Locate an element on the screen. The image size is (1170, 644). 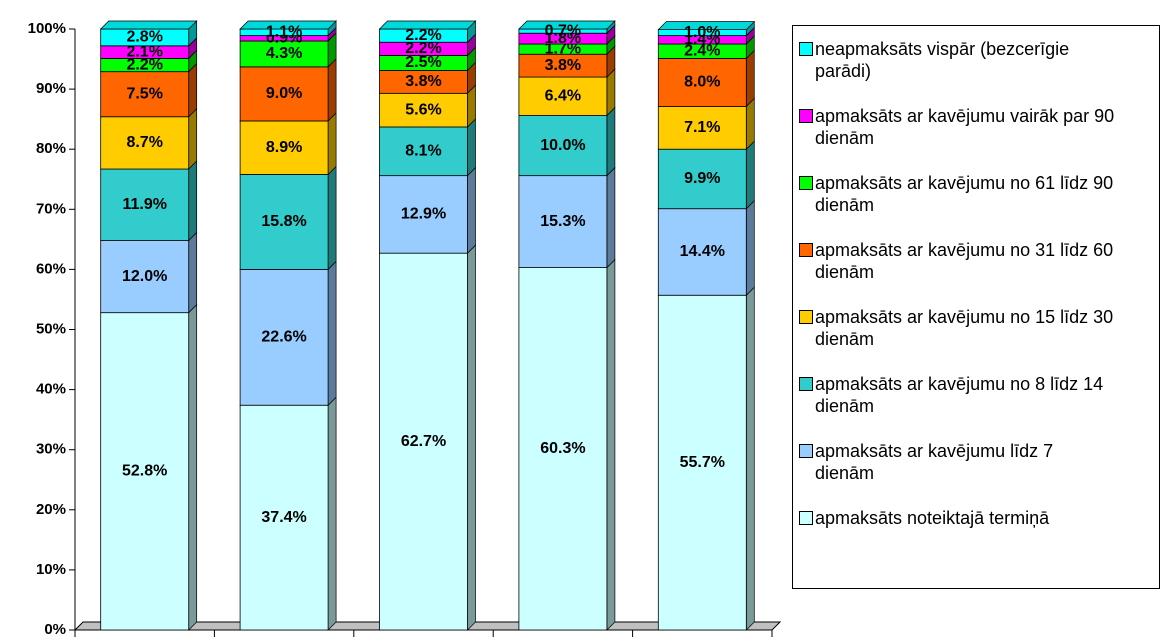
value-label: 2.4% is located at coordinates (702, 50).